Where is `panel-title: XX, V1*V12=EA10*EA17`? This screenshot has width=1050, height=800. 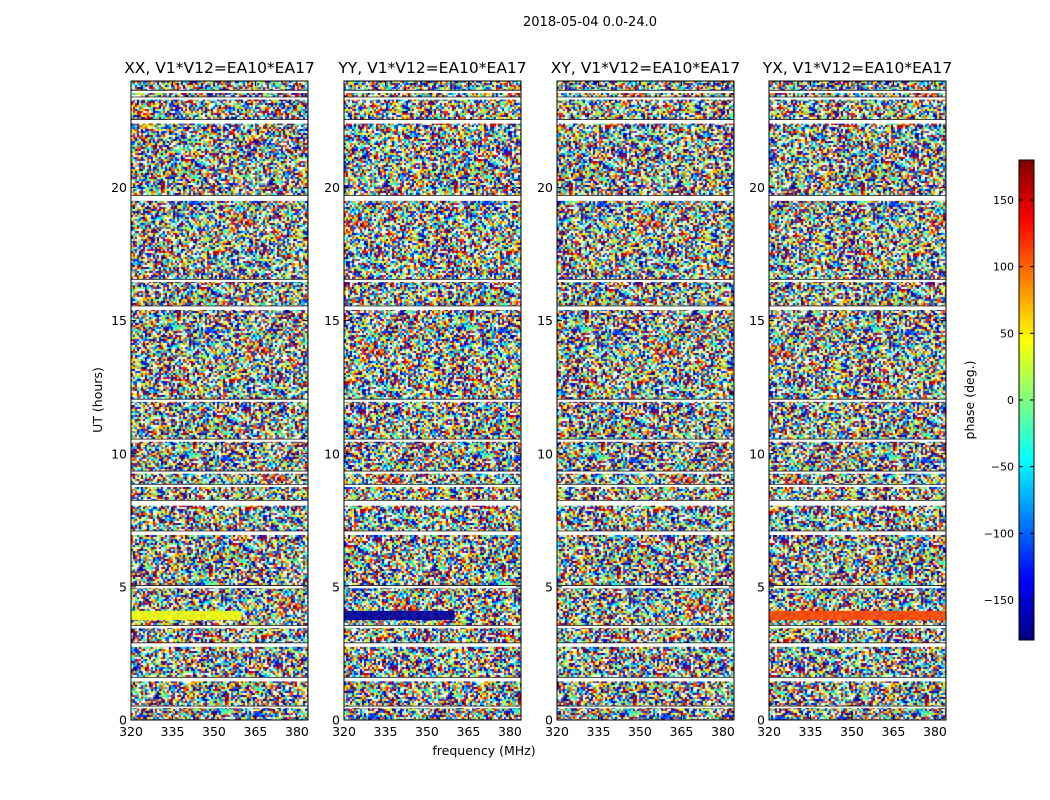 panel-title: XX, V1*V12=EA10*EA17 is located at coordinates (219, 68).